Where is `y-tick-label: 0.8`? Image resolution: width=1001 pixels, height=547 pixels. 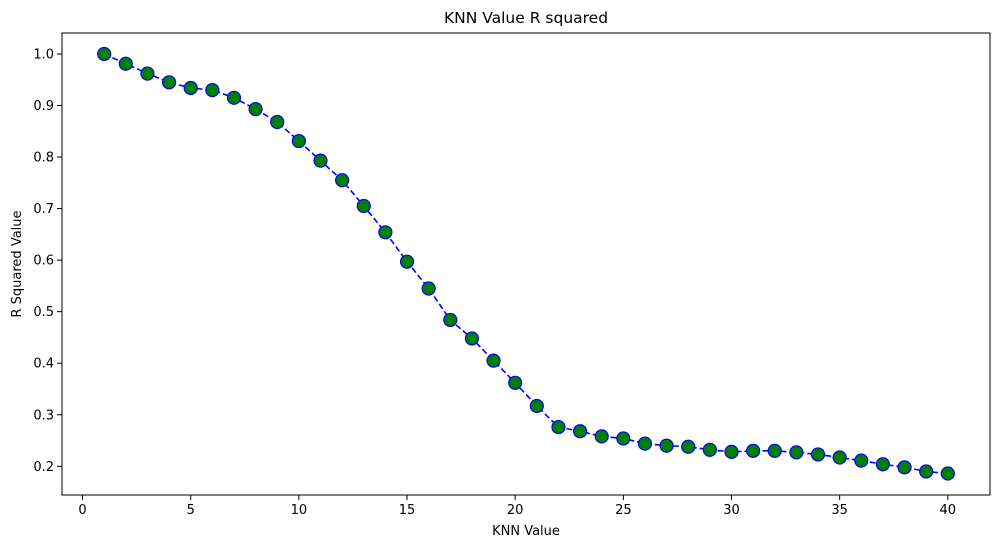
y-tick-label: 0.8 is located at coordinates (43, 158).